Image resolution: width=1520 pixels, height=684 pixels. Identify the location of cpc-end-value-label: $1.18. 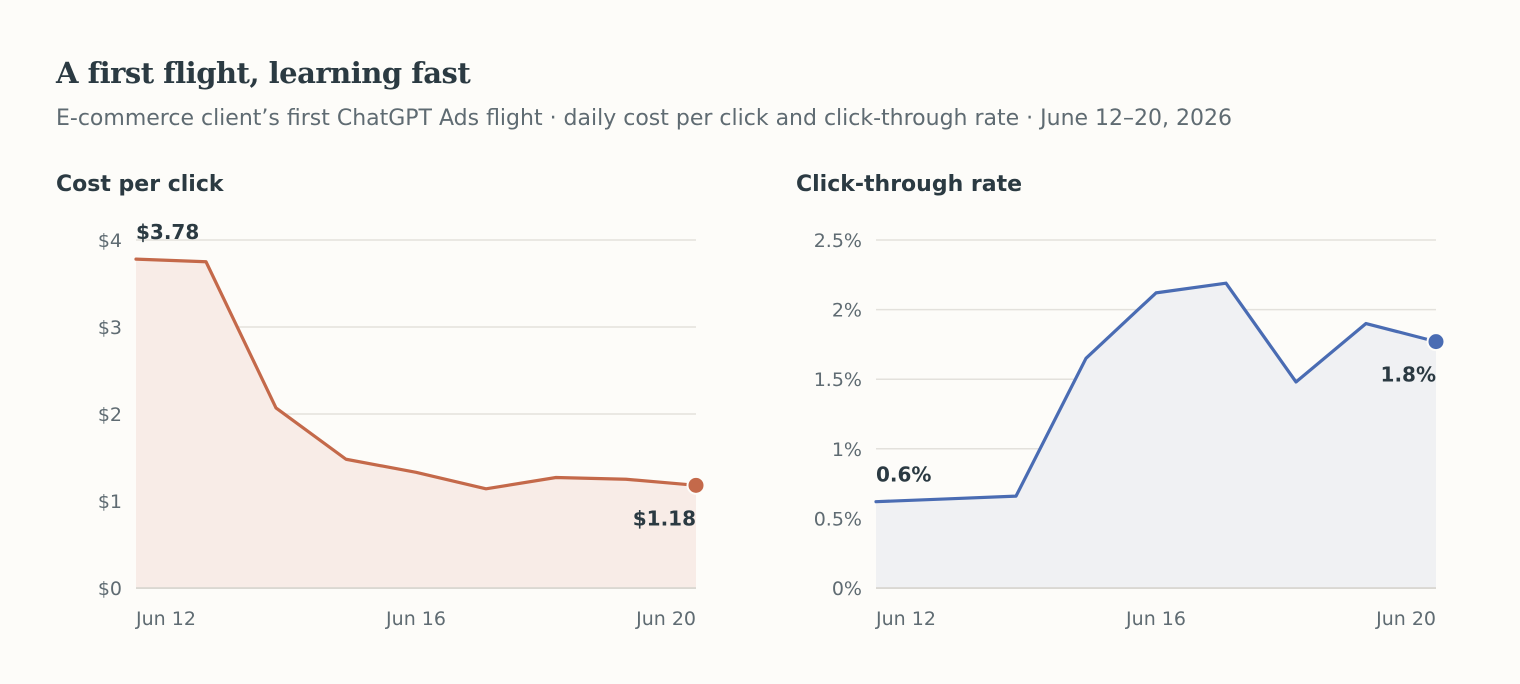
(664, 518).